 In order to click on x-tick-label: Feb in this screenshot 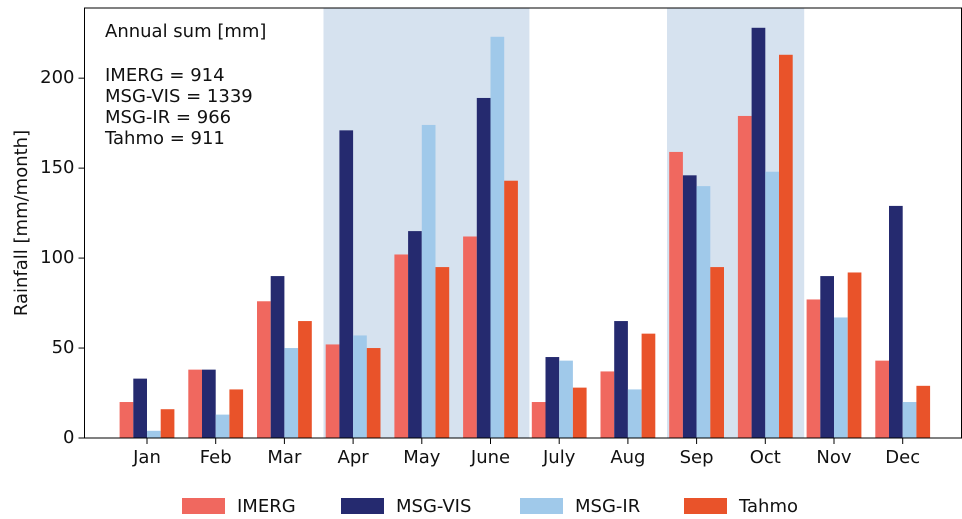, I will do `click(216, 457)`.